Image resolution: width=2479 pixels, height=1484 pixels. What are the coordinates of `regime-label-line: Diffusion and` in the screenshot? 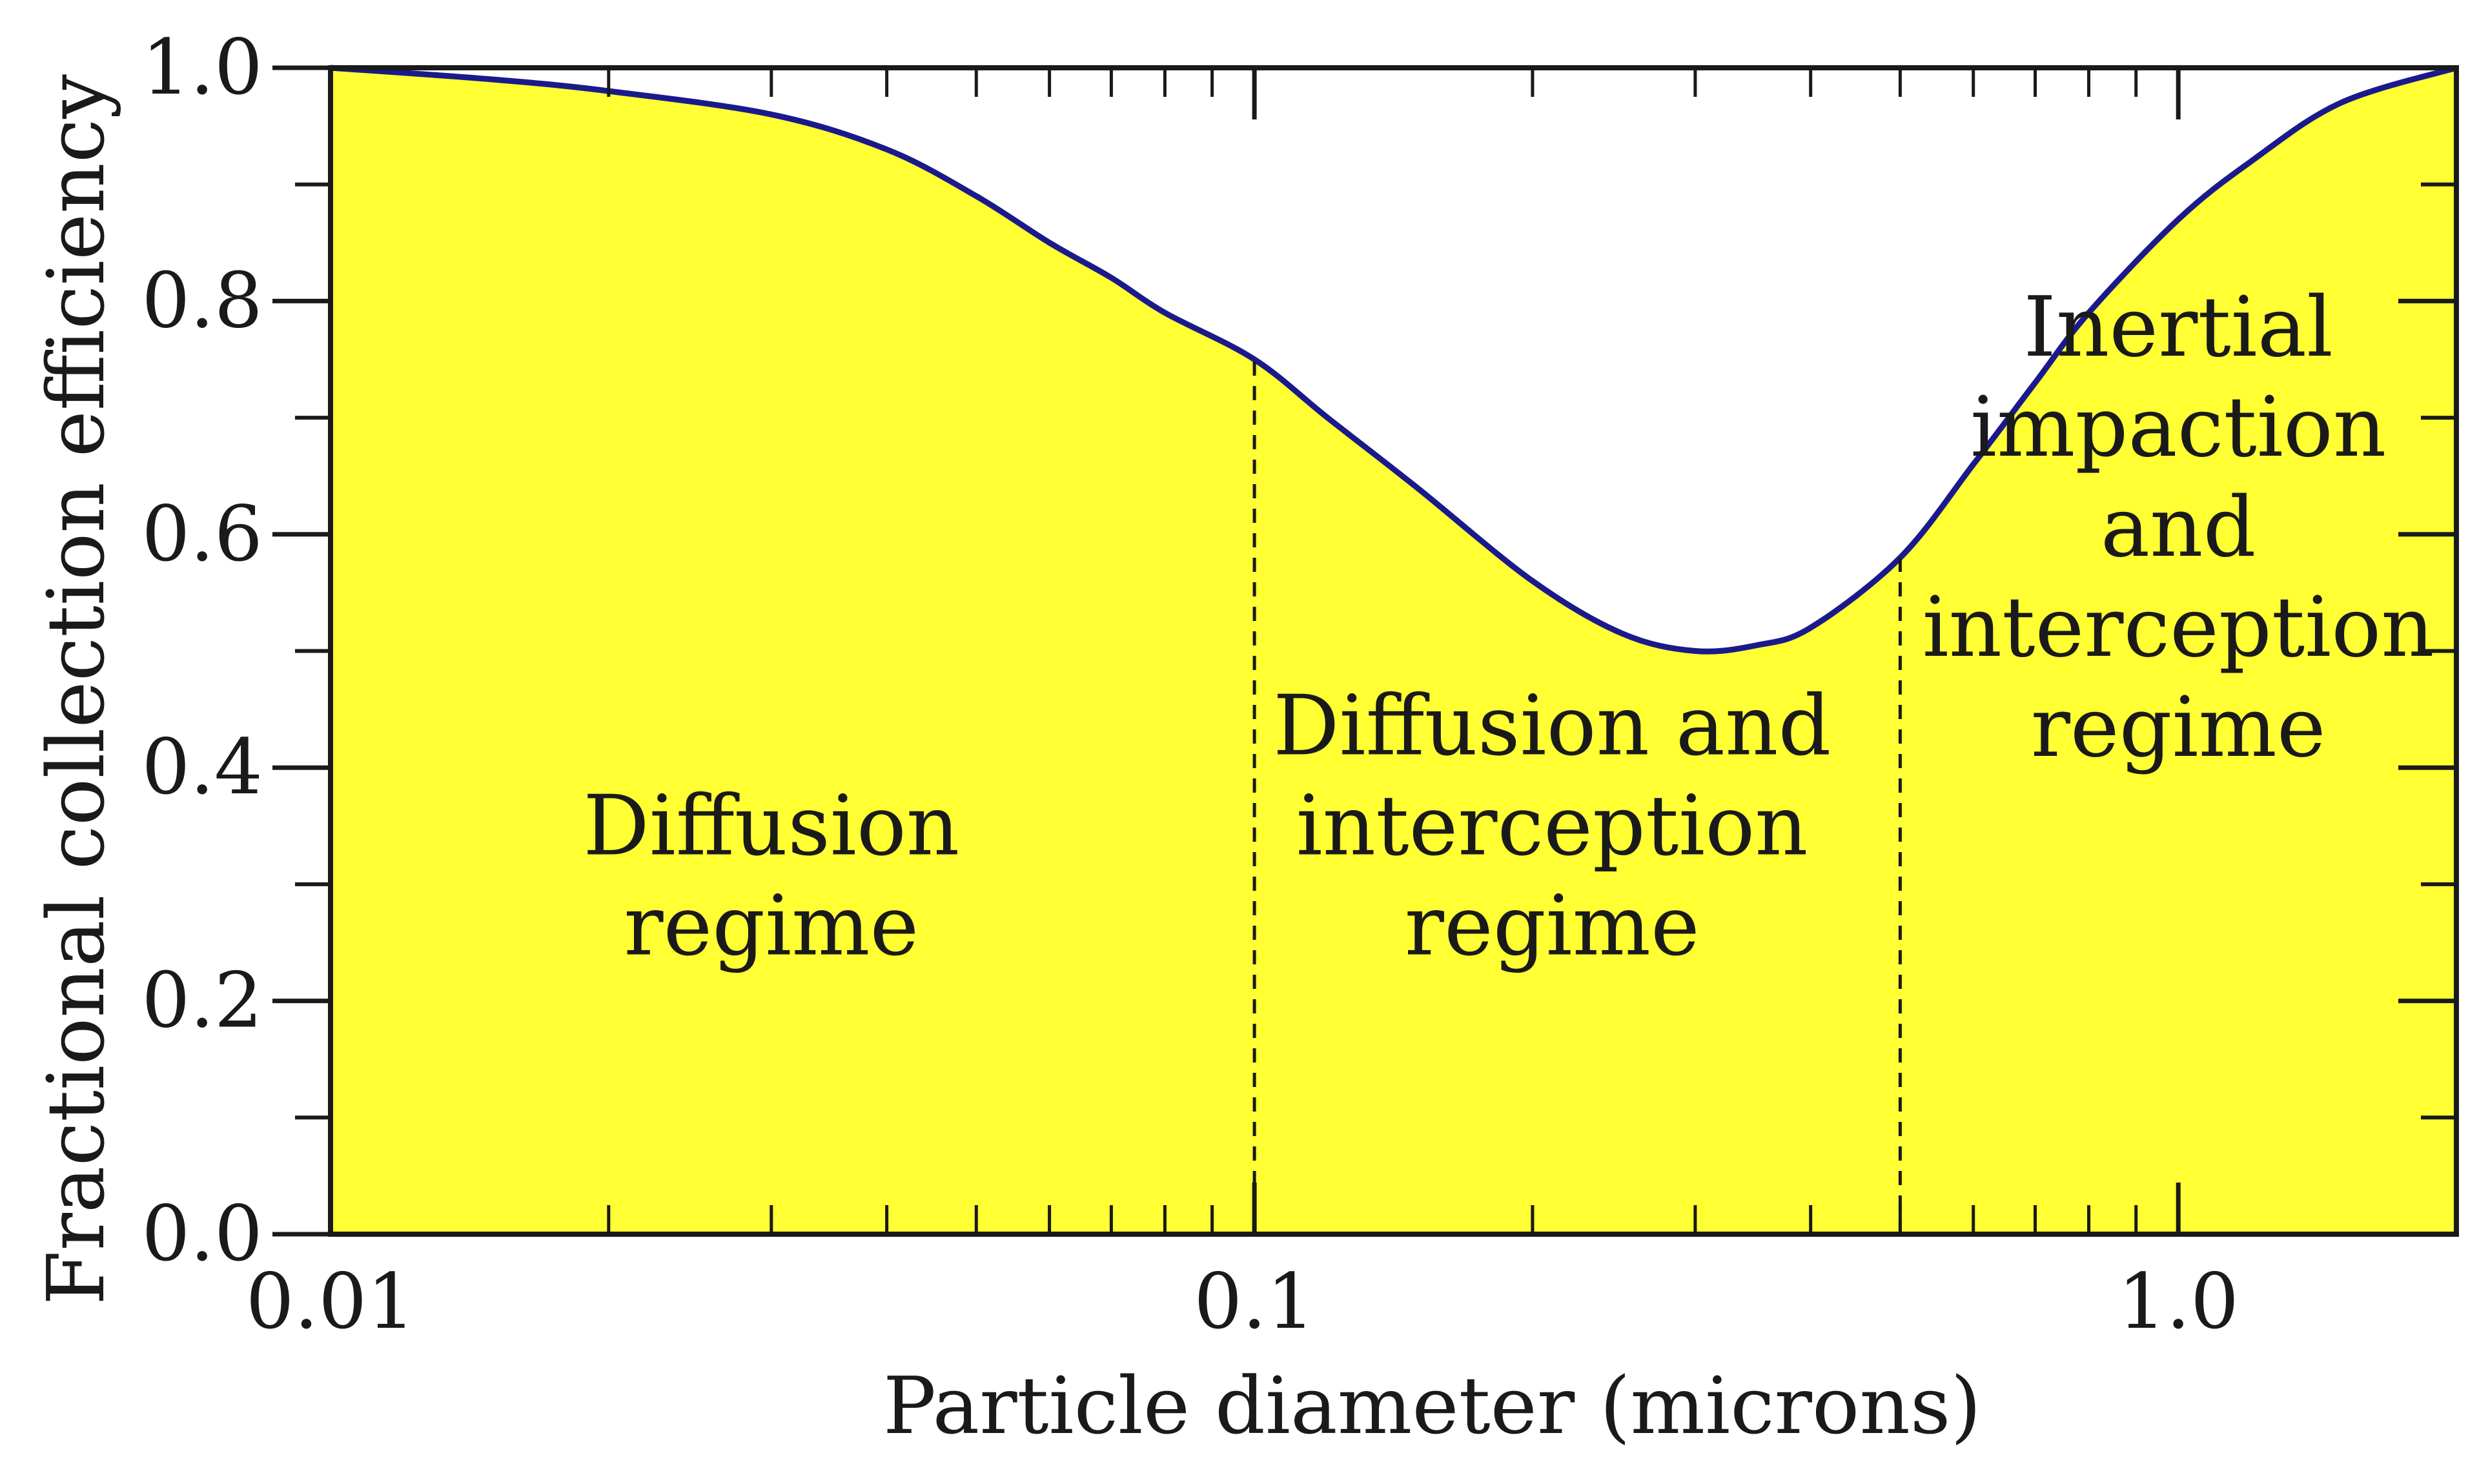 It's located at (1552, 726).